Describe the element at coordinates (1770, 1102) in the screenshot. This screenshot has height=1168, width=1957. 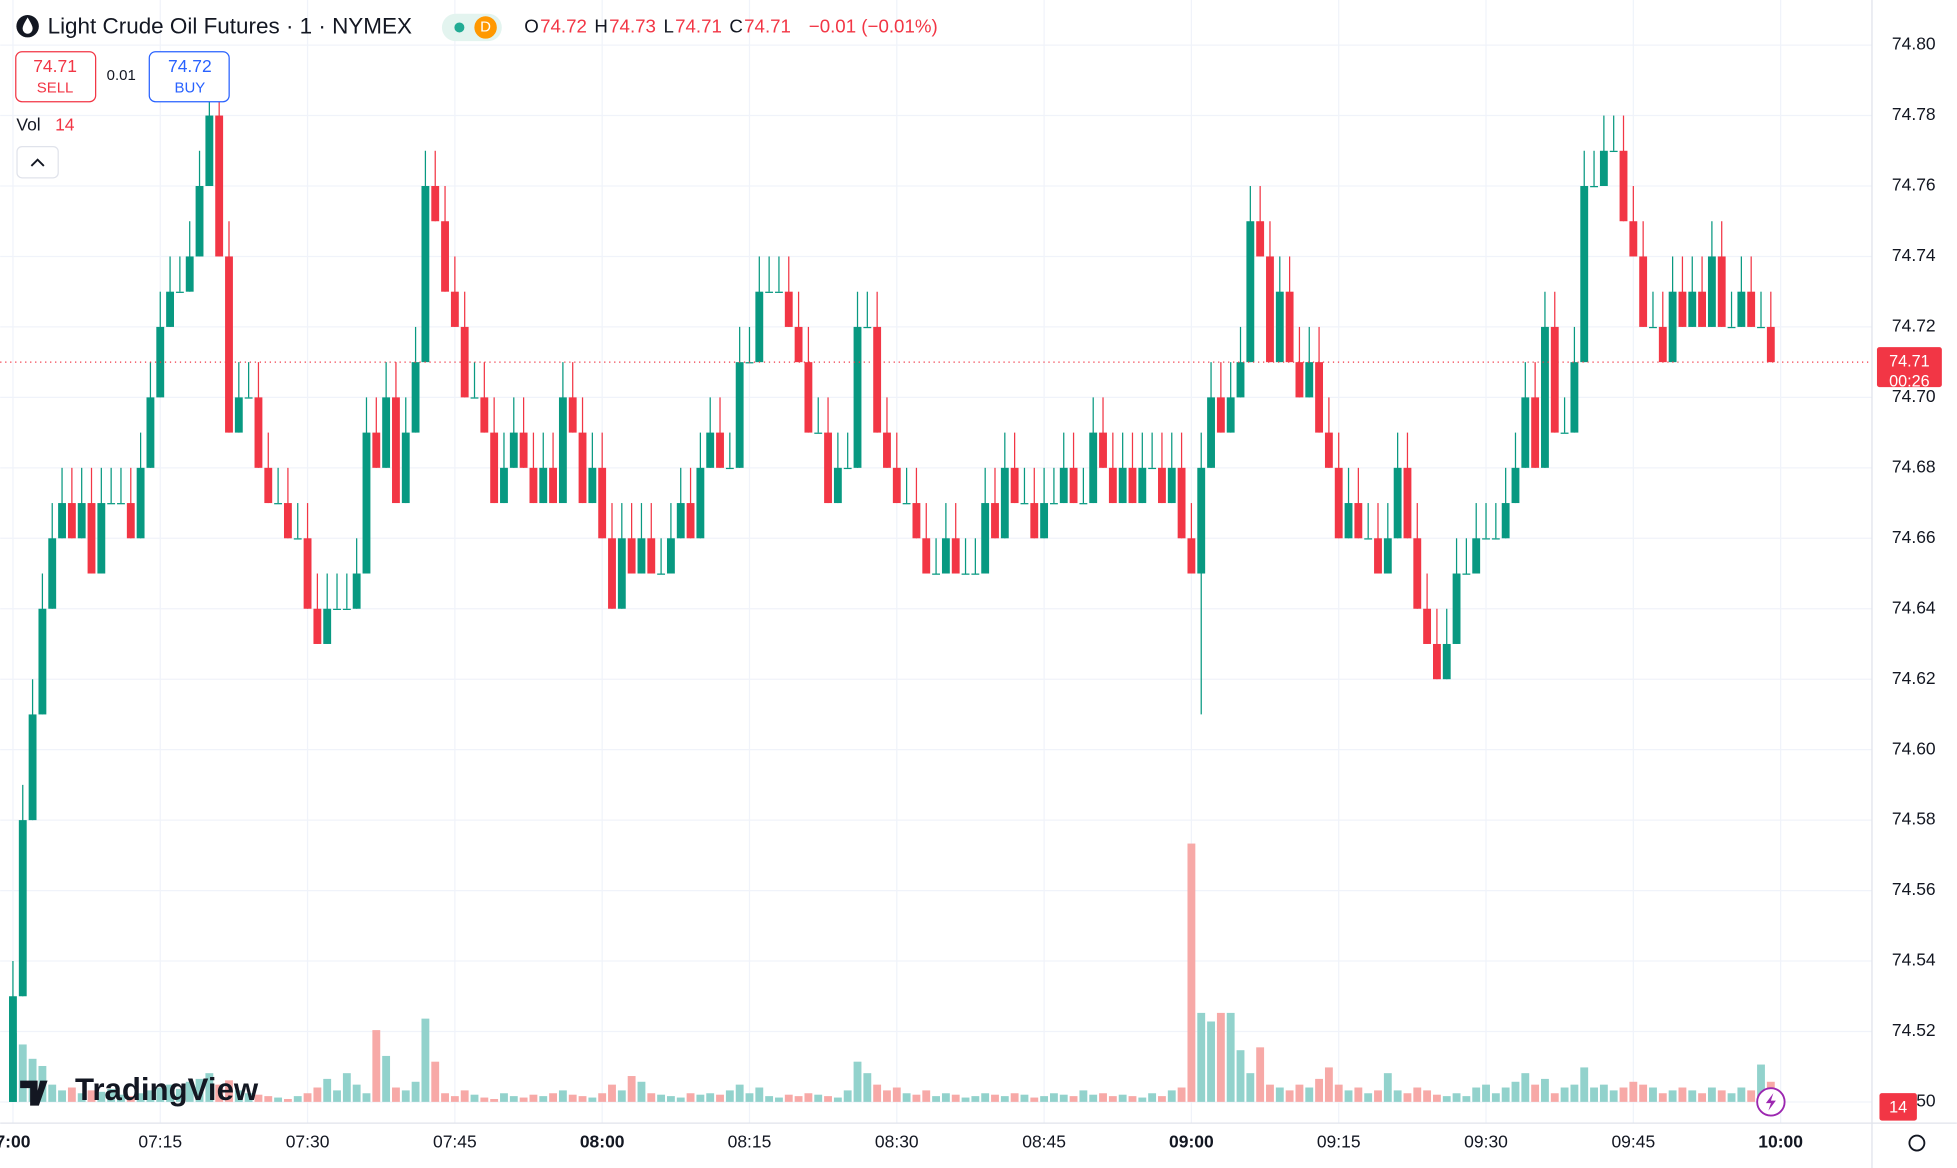
I see `lightning-icon` at that location.